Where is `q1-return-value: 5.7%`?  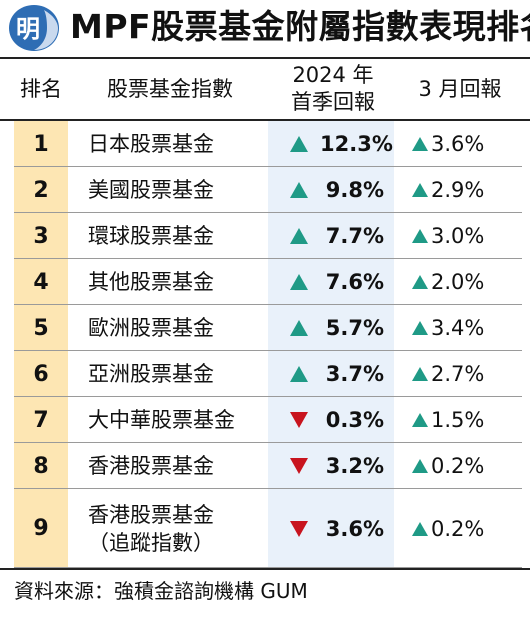 q1-return-value: 5.7% is located at coordinates (354, 328).